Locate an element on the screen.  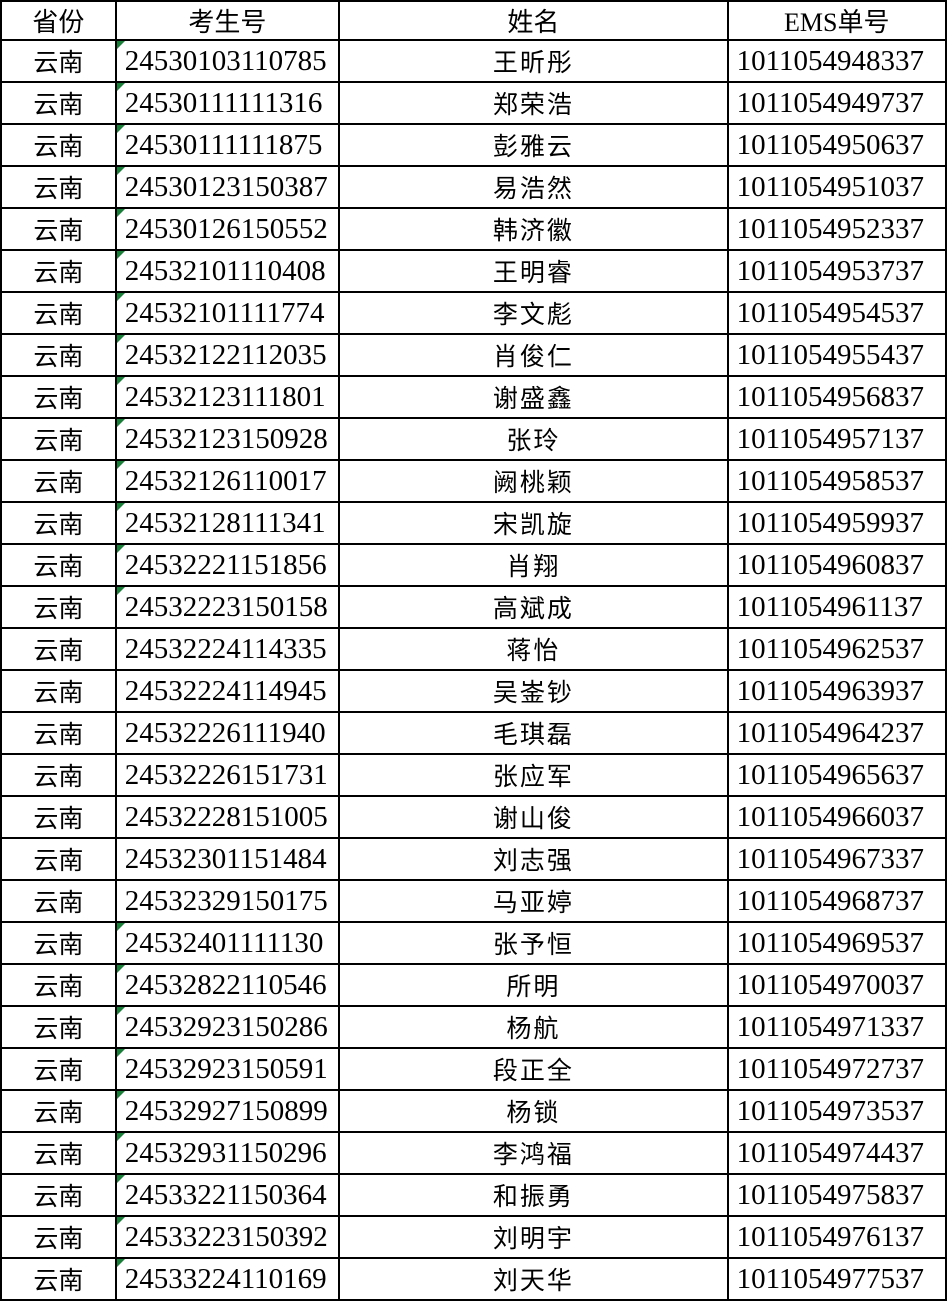
cell-candidate: 24532128111341 is located at coordinates (227, 523).